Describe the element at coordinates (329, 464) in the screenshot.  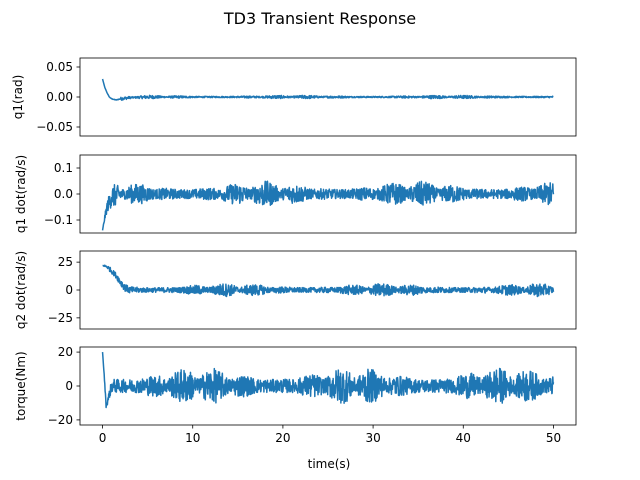
I see `x-axis-label: time(s)` at that location.